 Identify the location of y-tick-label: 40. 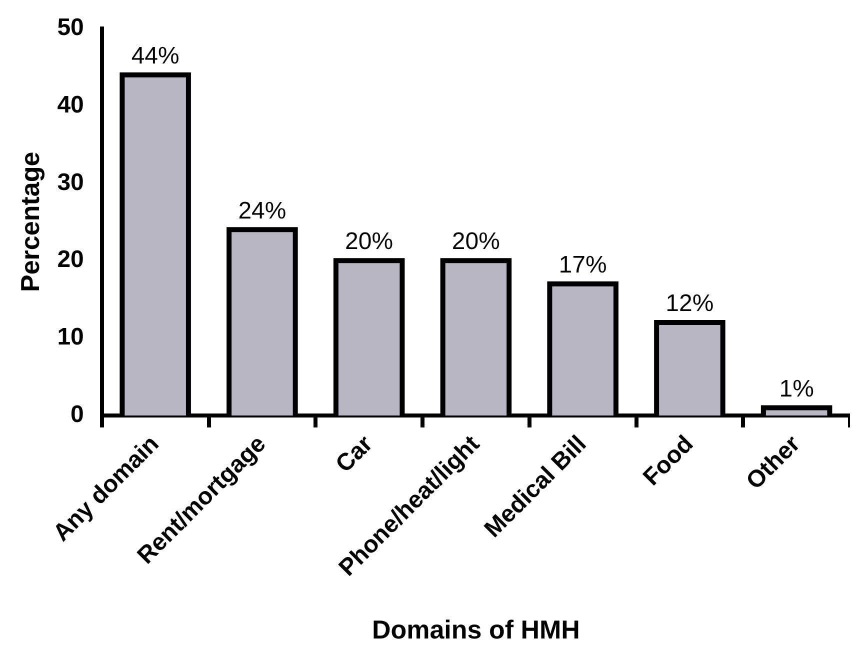
(70, 104).